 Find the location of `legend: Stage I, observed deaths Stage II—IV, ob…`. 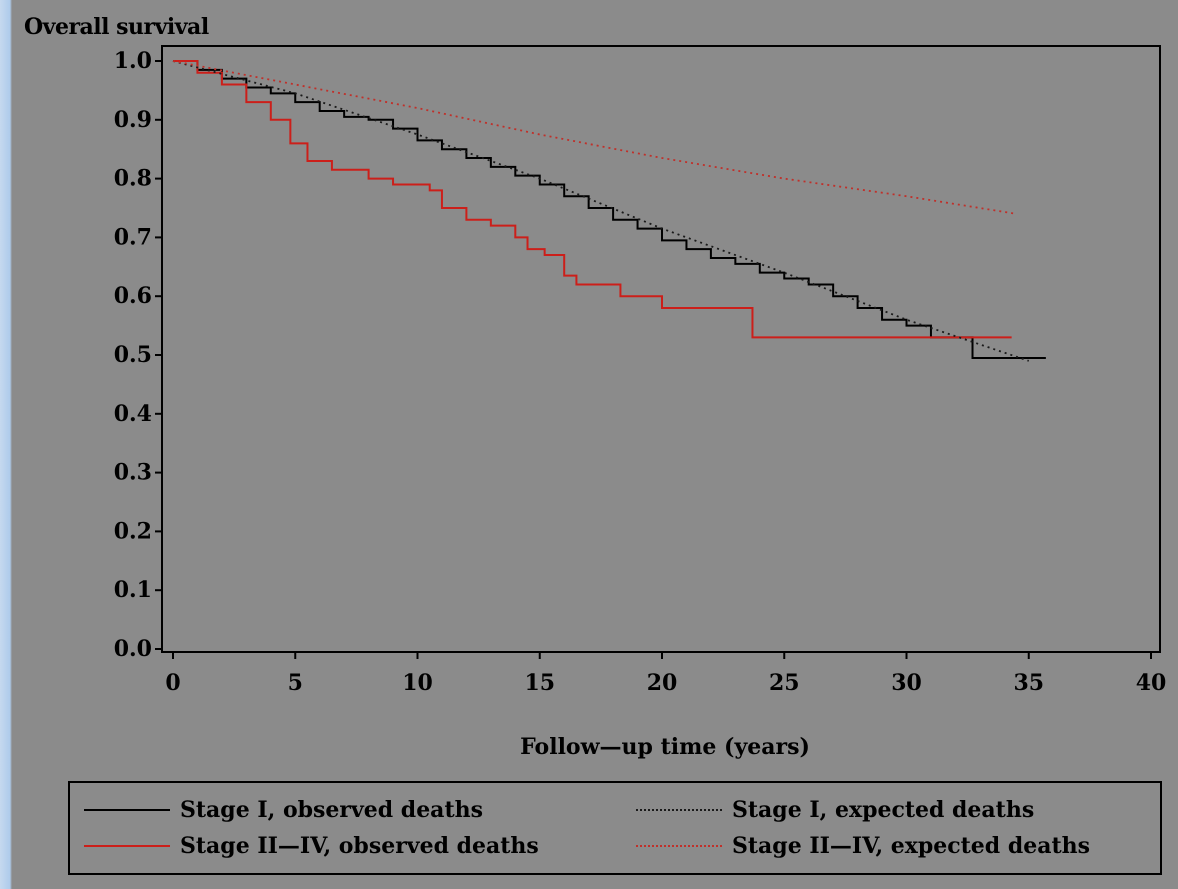

legend: Stage I, observed deaths Stage II—IV, ob… is located at coordinates (615, 828).